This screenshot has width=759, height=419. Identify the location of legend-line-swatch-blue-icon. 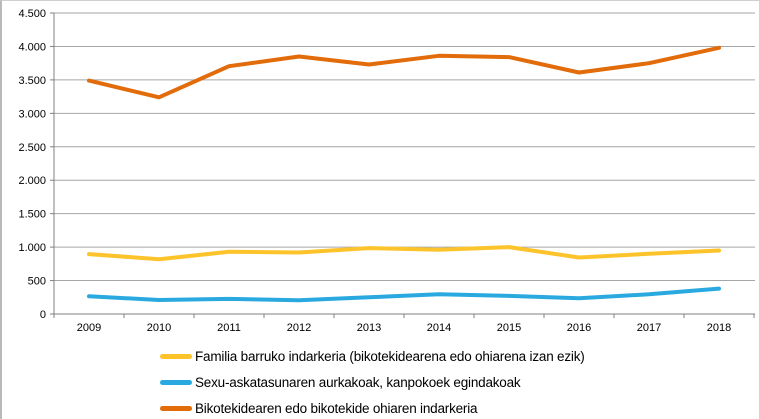
(176, 382).